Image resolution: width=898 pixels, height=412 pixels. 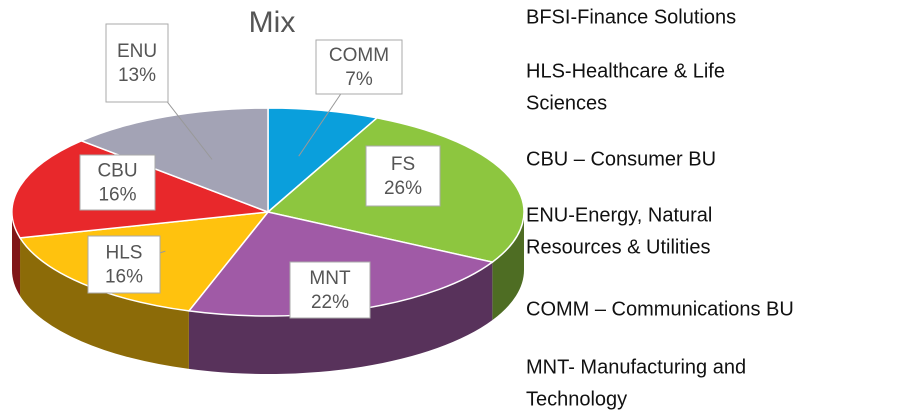 I want to click on callout: CBU 16%, so click(x=117, y=182).